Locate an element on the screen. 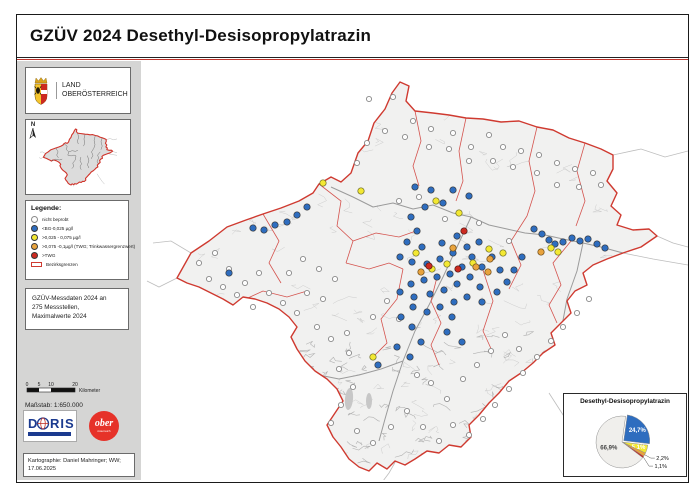  stations-yellow is located at coordinates (440, 270).